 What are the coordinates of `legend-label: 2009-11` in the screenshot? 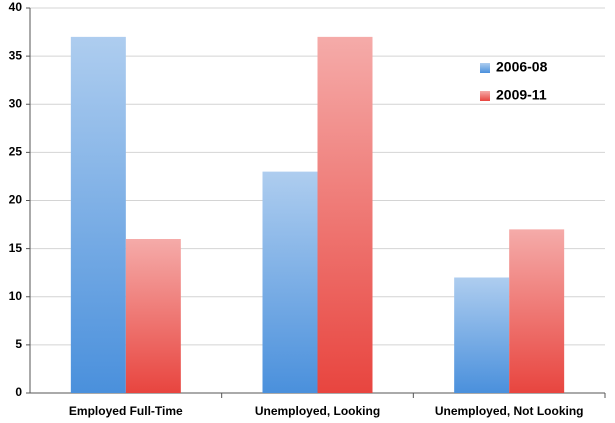 It's located at (521, 95).